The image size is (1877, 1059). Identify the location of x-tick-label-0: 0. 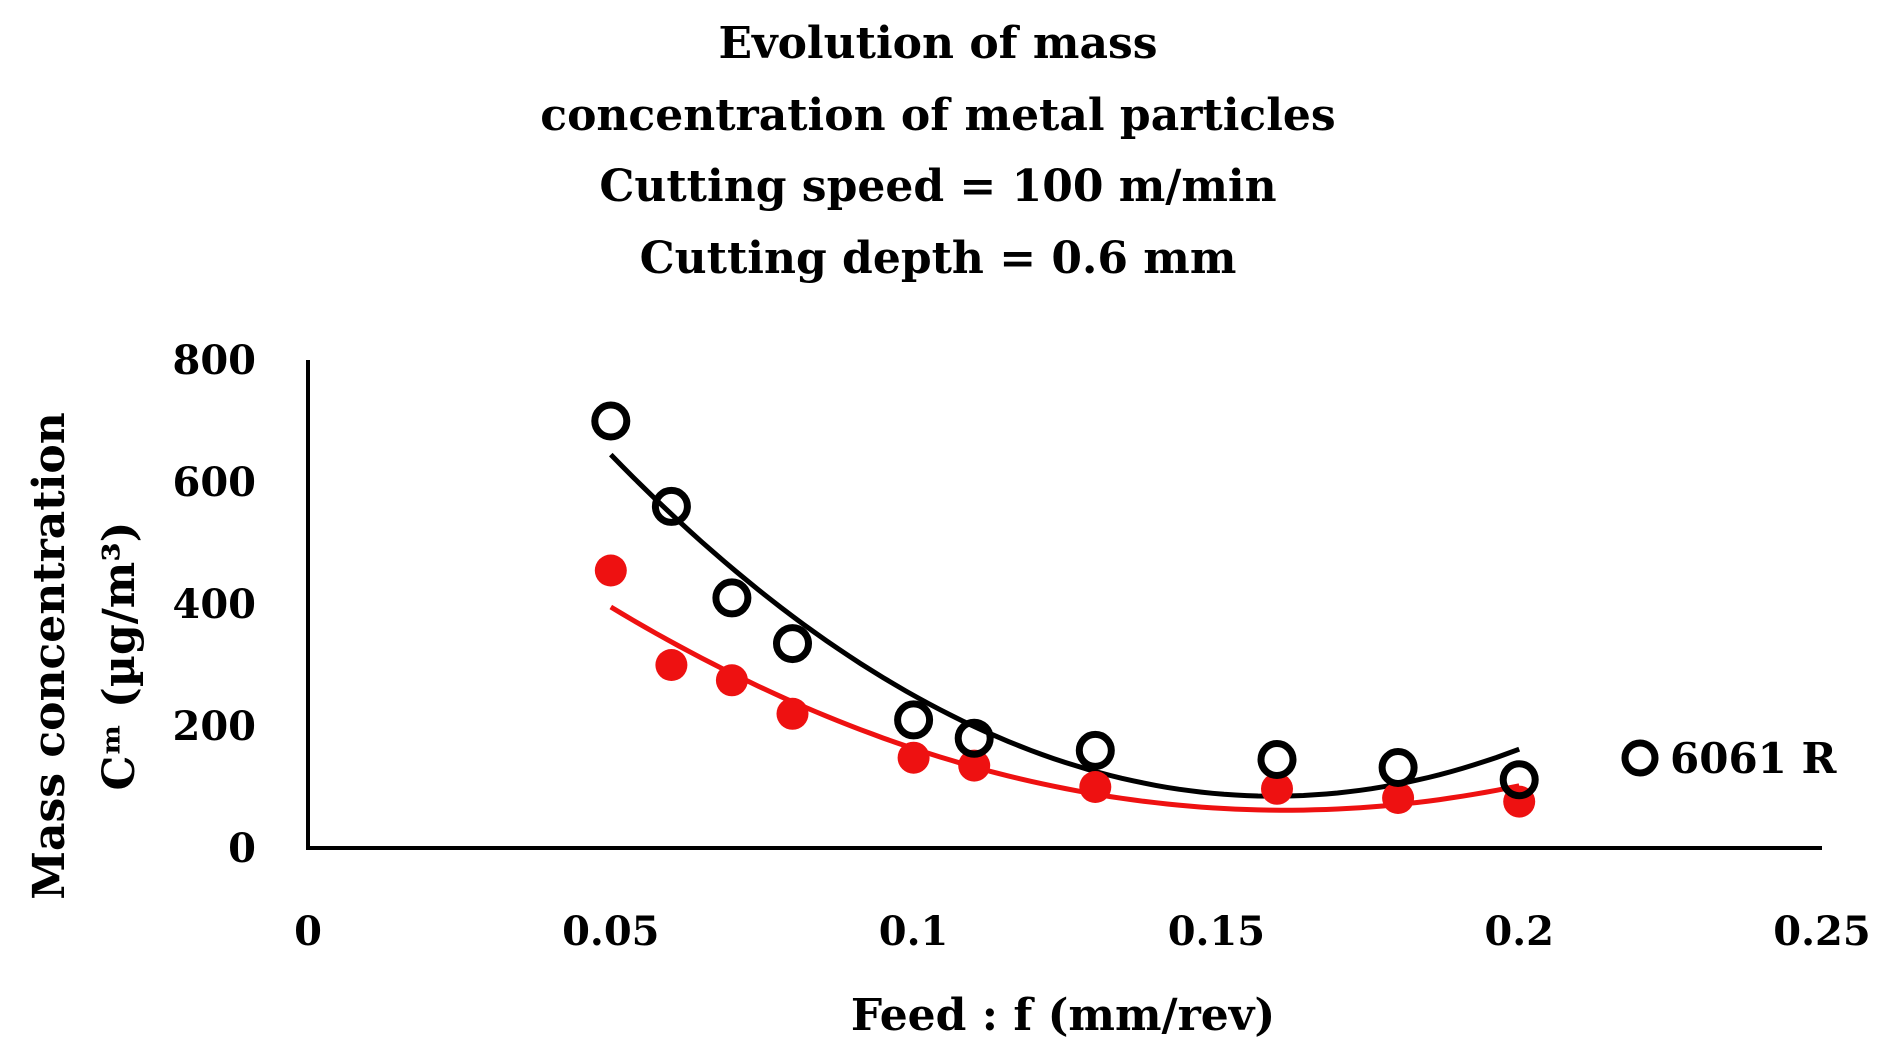
(308, 931).